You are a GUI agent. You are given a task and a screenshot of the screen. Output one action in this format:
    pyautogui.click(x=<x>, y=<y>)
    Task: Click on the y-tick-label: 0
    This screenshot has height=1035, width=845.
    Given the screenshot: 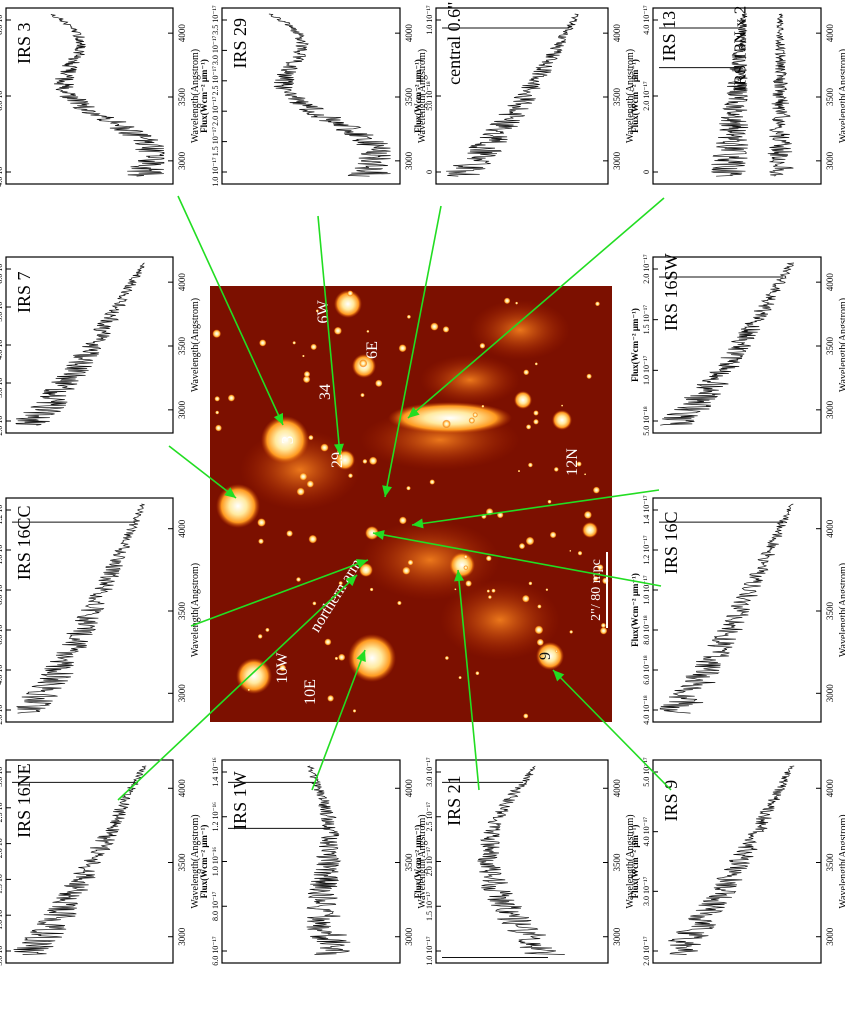 What is the action you would take?
    pyautogui.click(x=429, y=172)
    